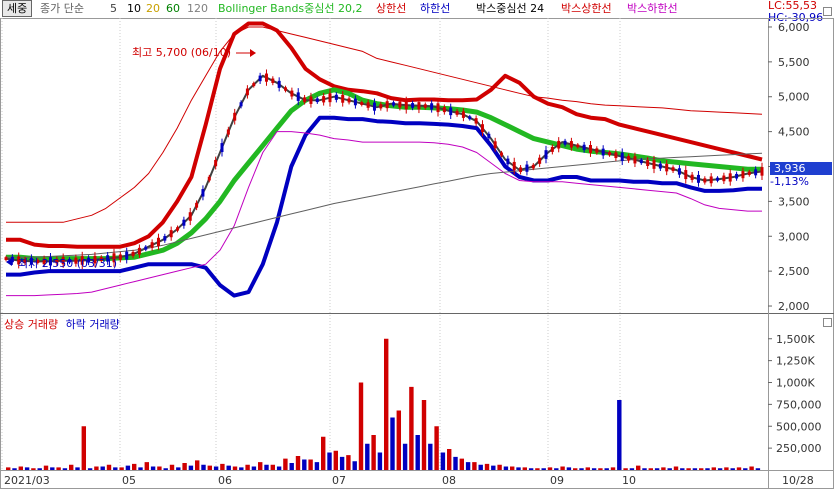 The image size is (834, 489). What do you see at coordinates (197, 8) in the screenshot?
I see `ma-120-label: 120` at bounding box center [197, 8].